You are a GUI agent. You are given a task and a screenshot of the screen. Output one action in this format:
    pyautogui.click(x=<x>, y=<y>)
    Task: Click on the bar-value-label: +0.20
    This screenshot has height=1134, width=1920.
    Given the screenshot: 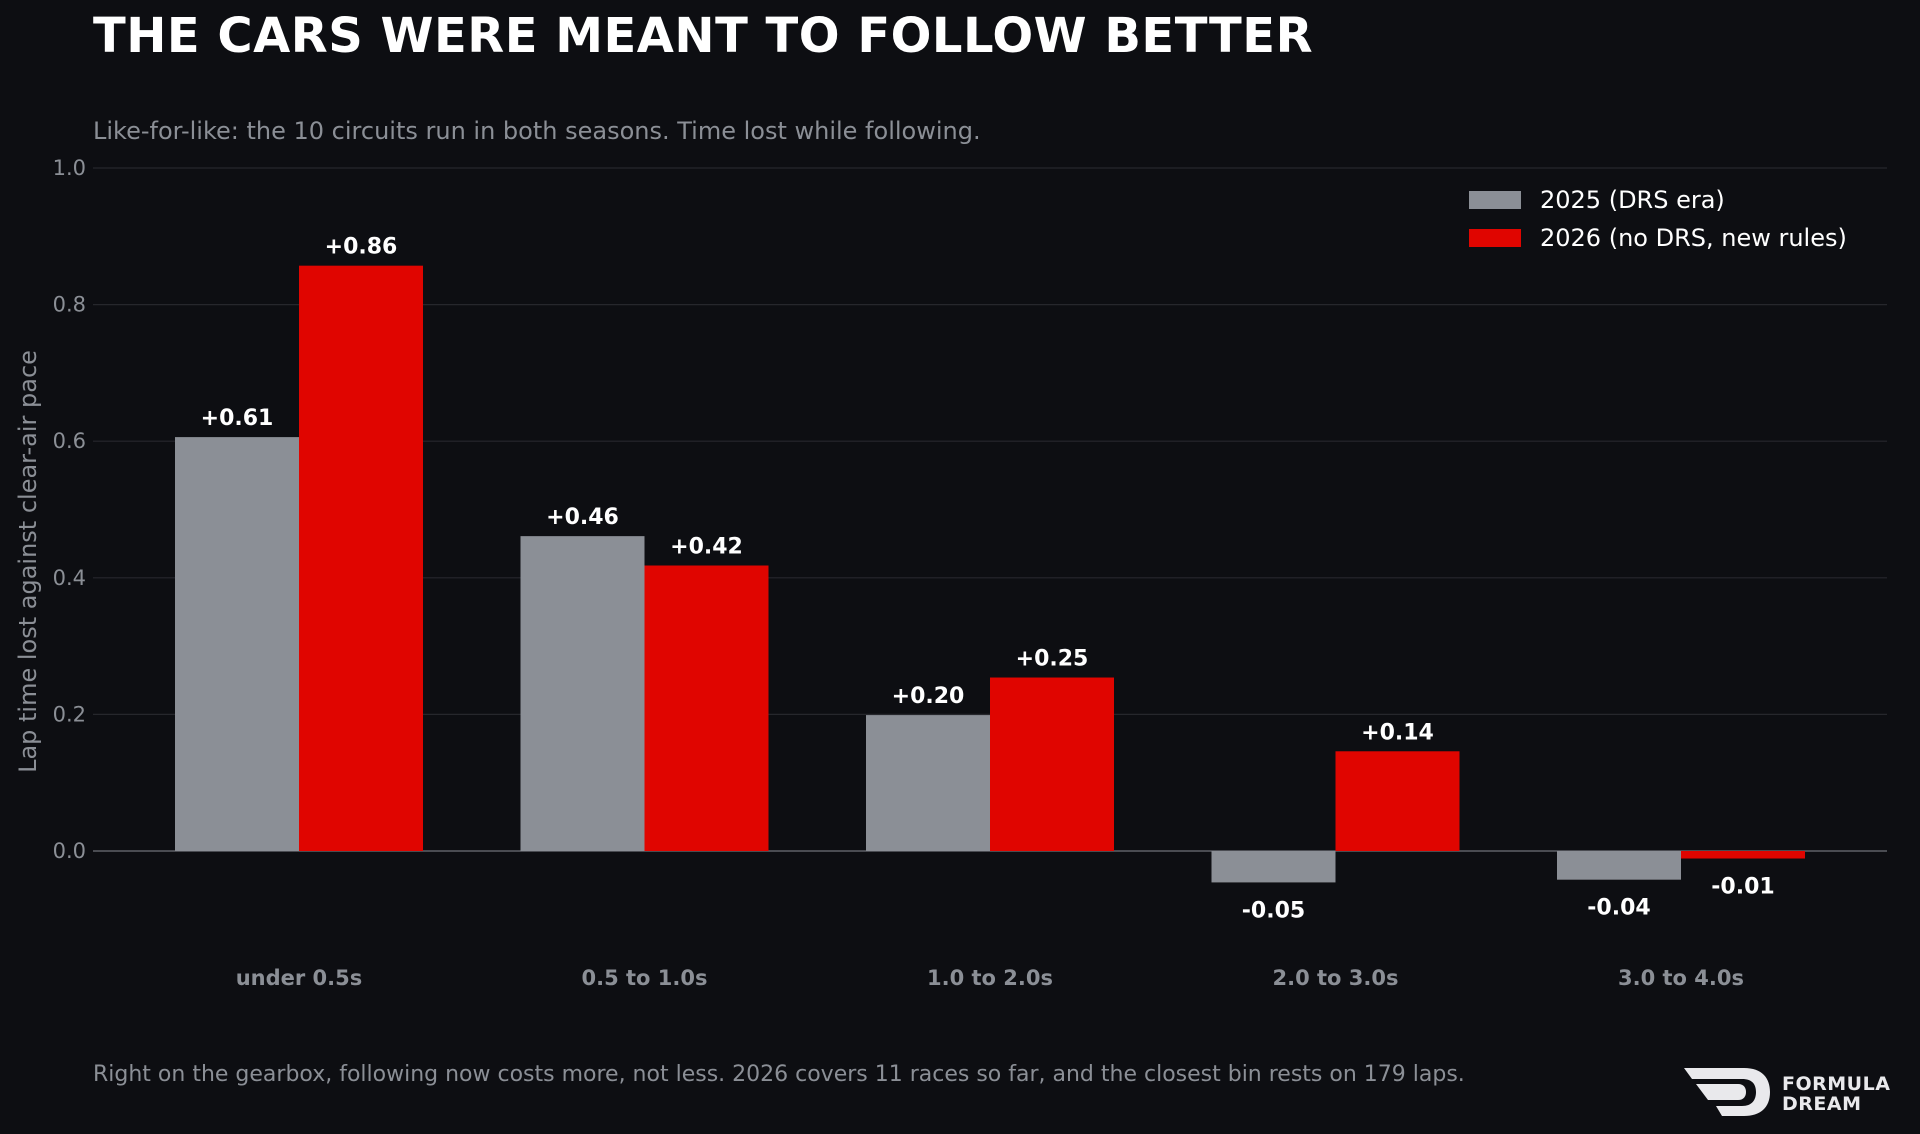 What is the action you would take?
    pyautogui.click(x=928, y=696)
    